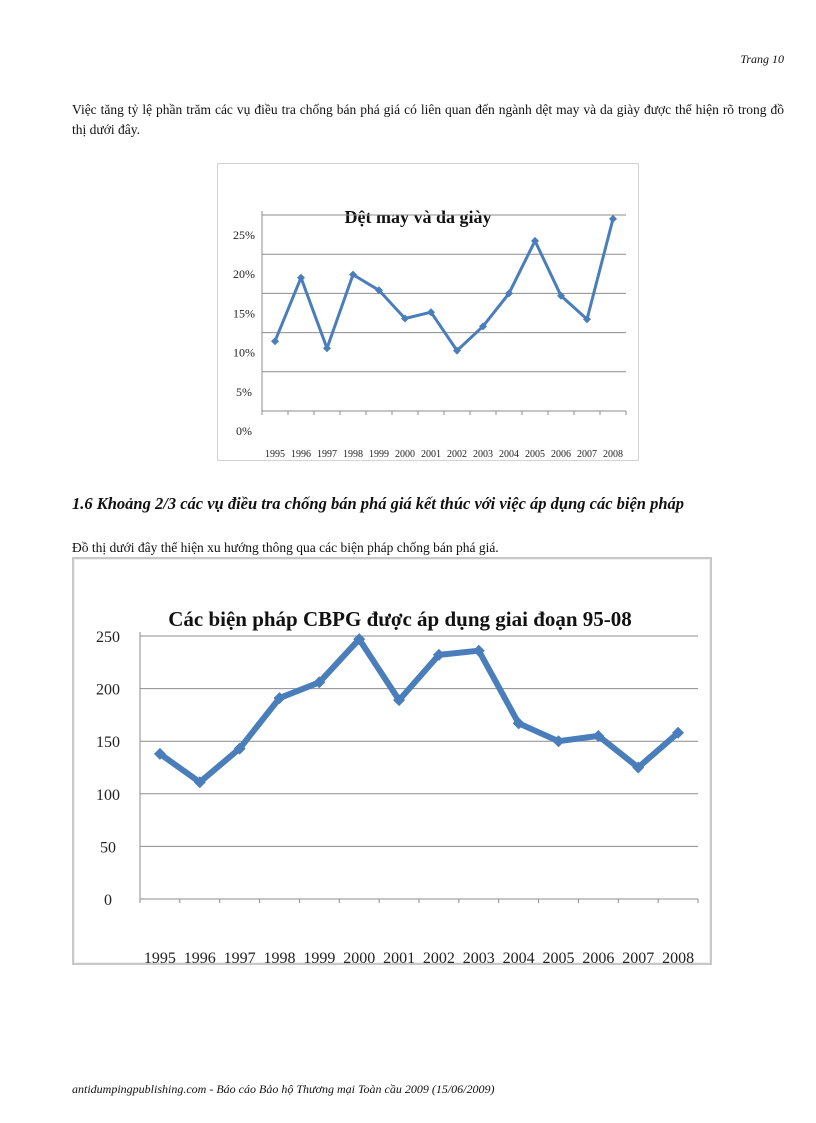 Image resolution: width=816 pixels, height=1123 pixels. I want to click on y-tick-label: 50, so click(108, 847).